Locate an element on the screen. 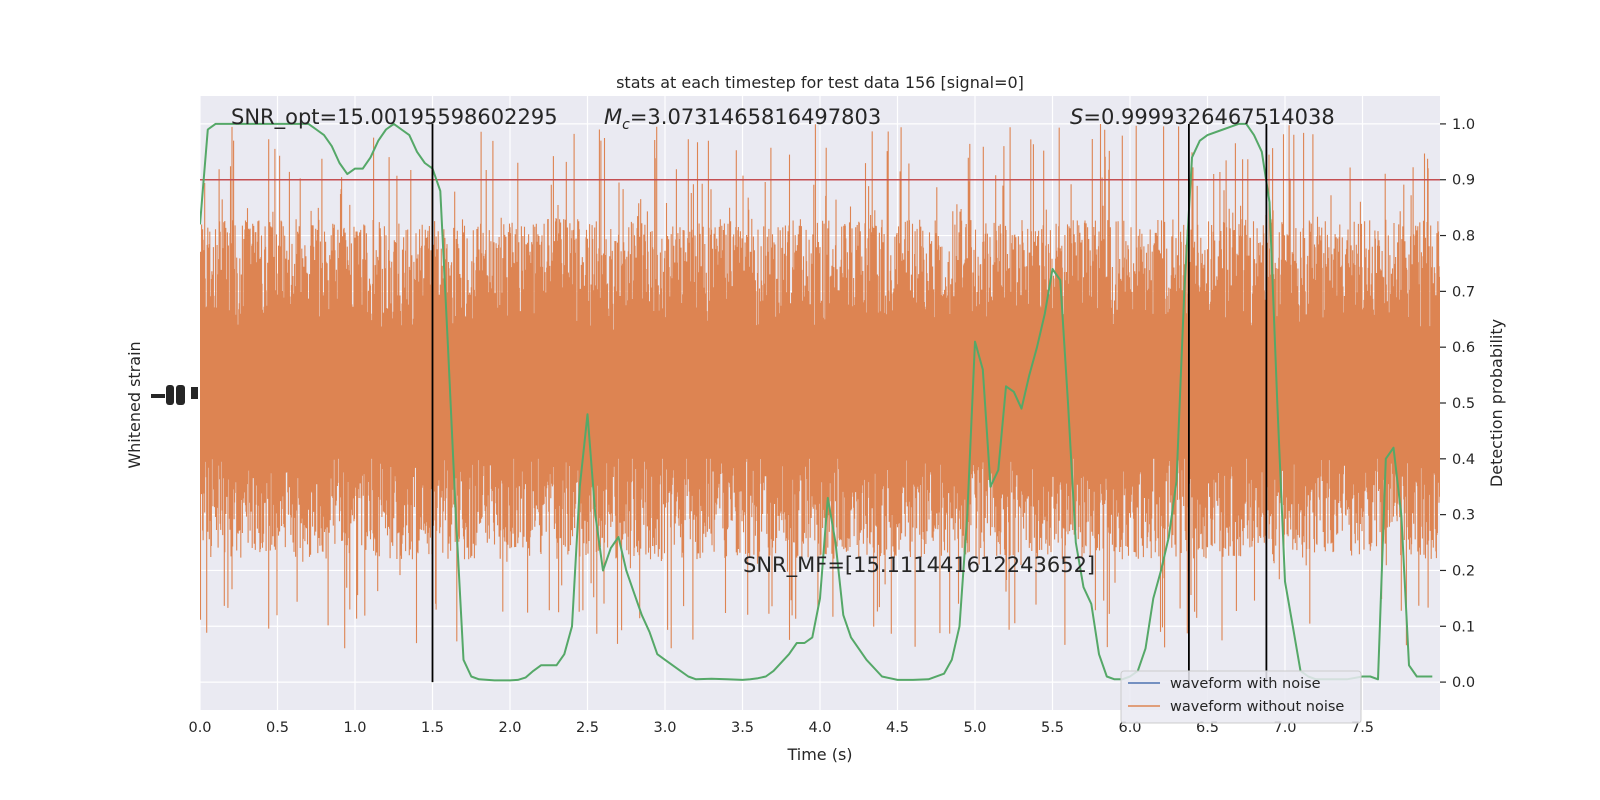  x-tick-label-7: 3.5 is located at coordinates (742, 728).